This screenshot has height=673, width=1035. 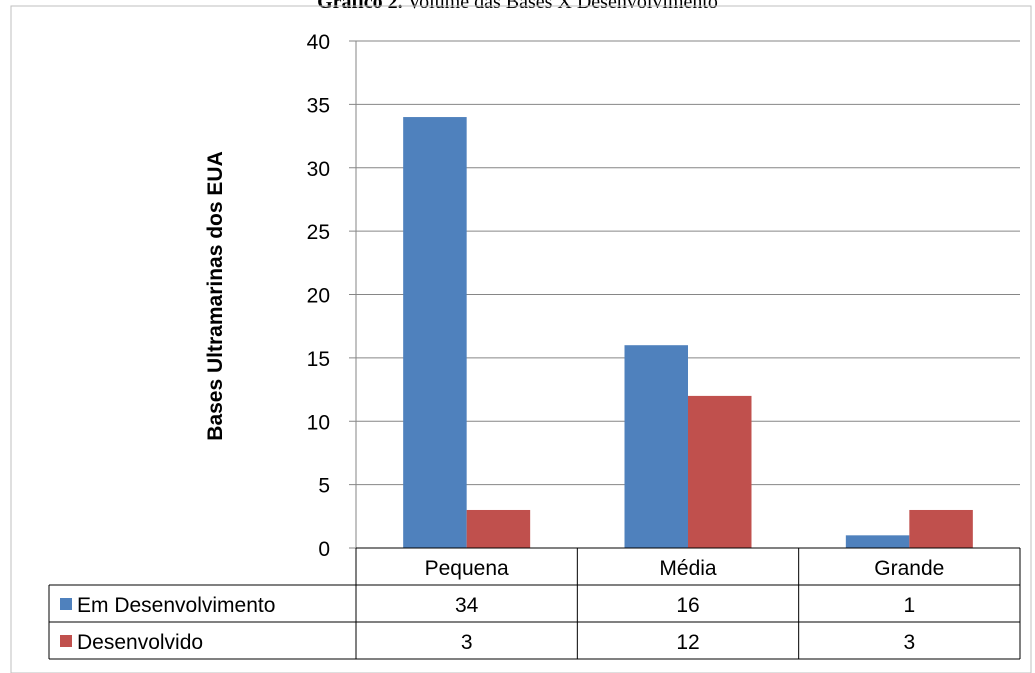 What do you see at coordinates (324, 549) in the screenshot?
I see `y-tick-label-0: 0` at bounding box center [324, 549].